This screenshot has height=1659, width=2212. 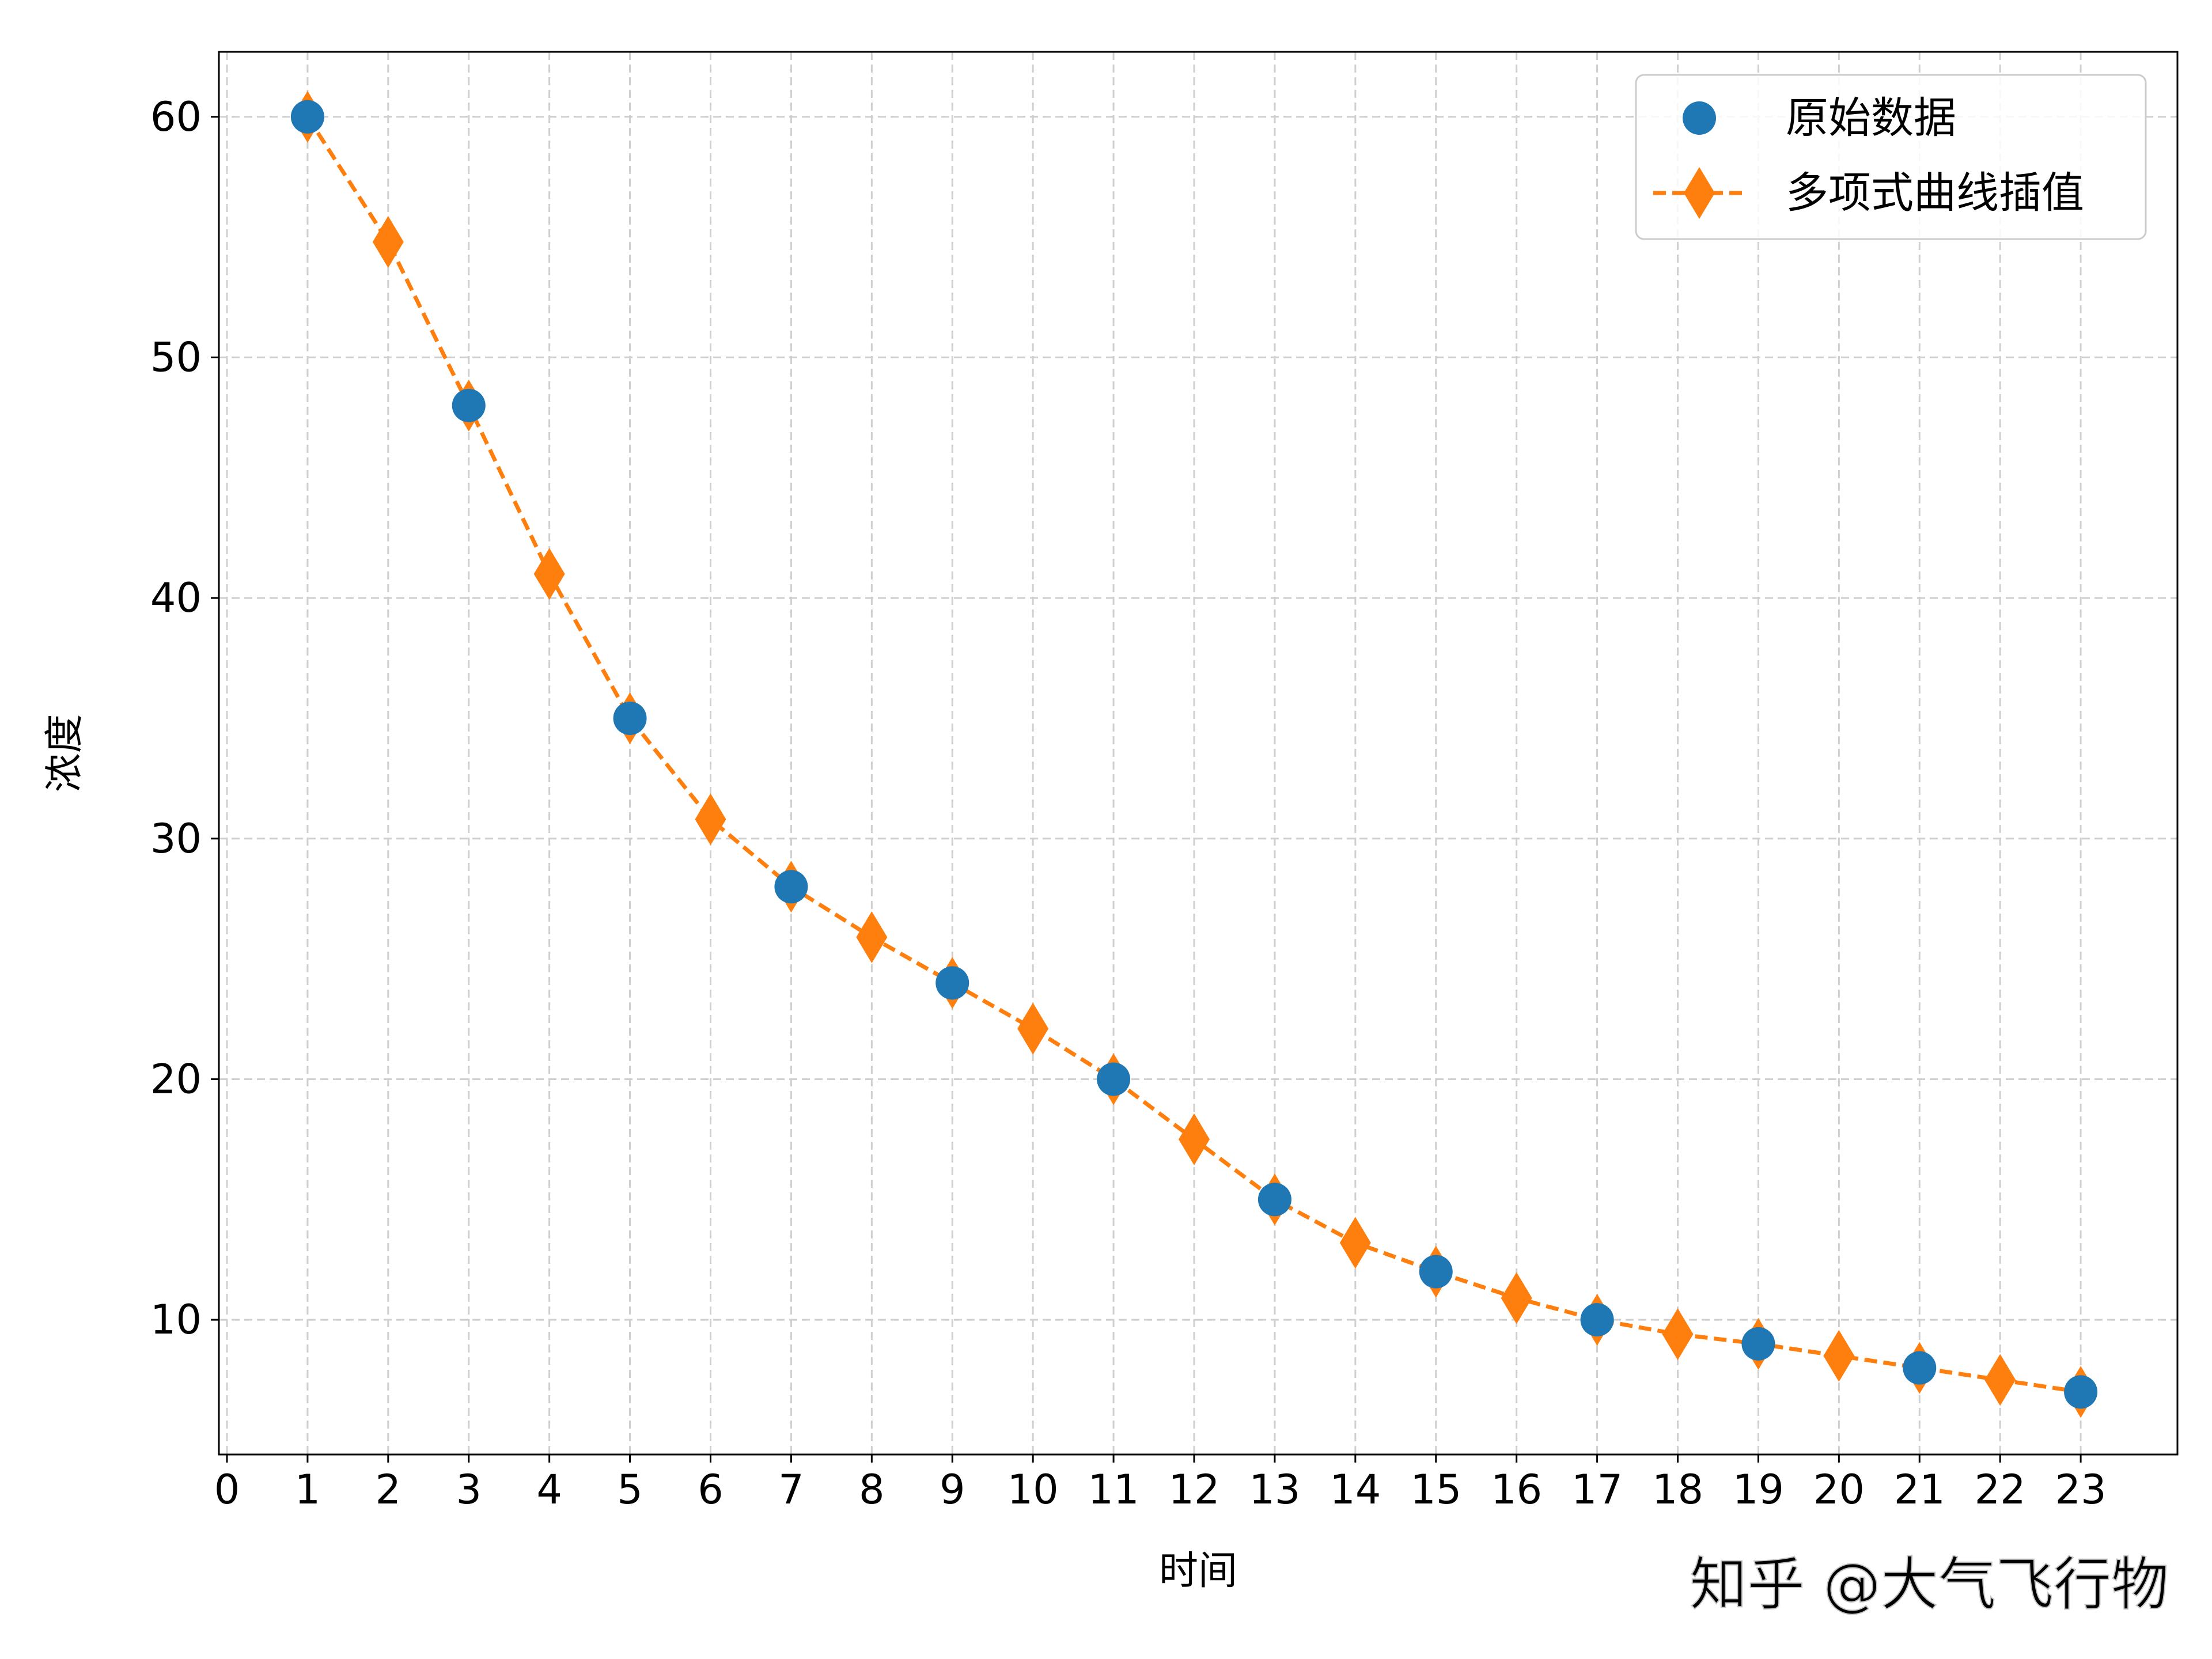 I want to click on x-tick-label: 23, so click(x=2081, y=1489).